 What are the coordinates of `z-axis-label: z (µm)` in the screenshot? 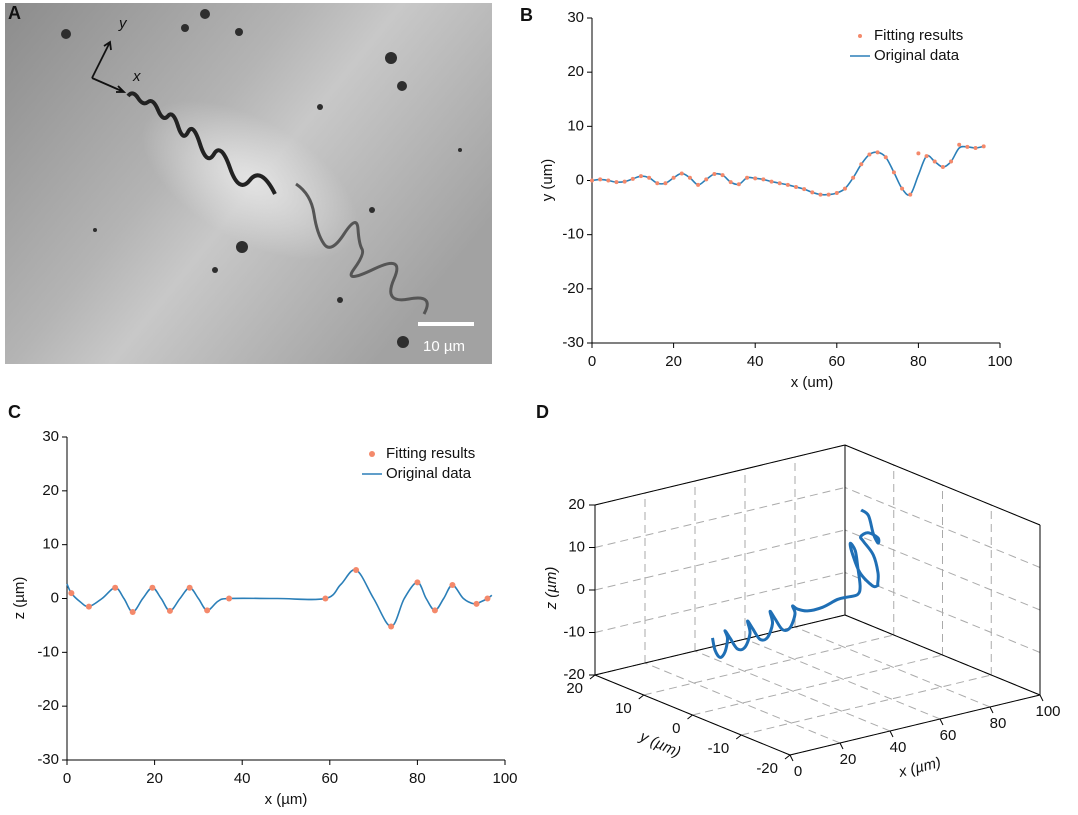 It's located at (551, 589).